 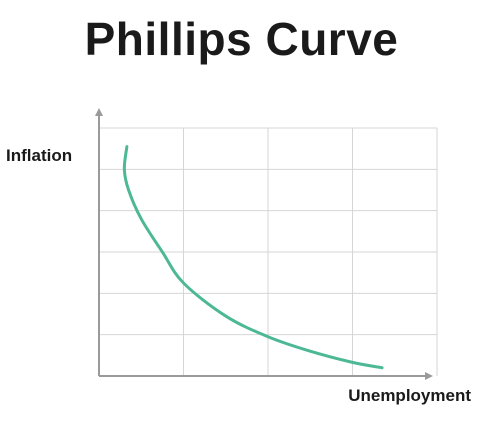 What do you see at coordinates (39, 155) in the screenshot?
I see `y-axis-label: Inflation` at bounding box center [39, 155].